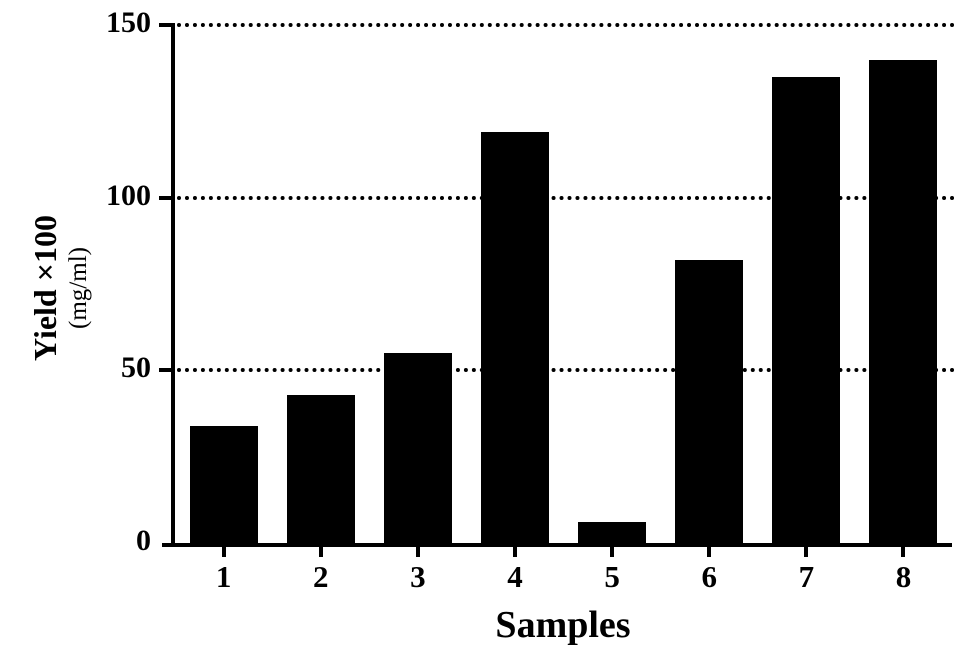 This screenshot has height=668, width=957. Describe the element at coordinates (557, 545) in the screenshot. I see `x-axis-line` at that location.